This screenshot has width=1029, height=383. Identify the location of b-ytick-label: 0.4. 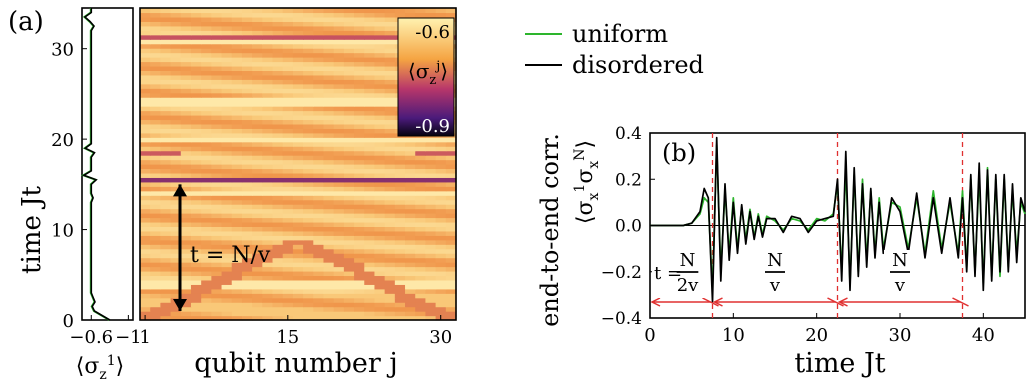
(628, 134).